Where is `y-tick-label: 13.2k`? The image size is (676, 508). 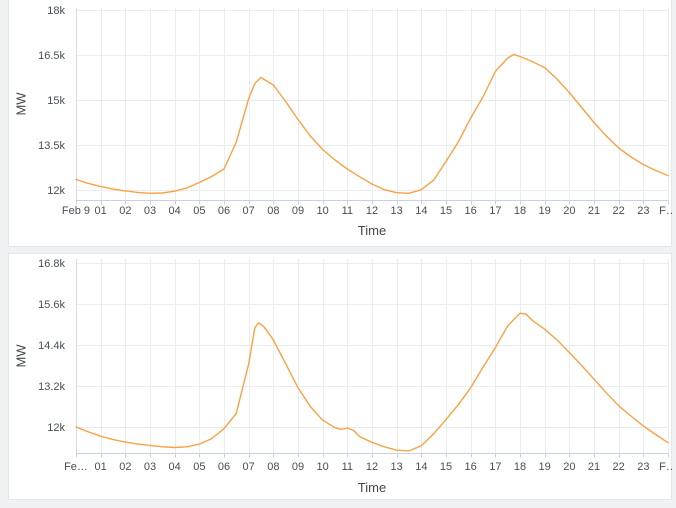
y-tick-label: 13.2k is located at coordinates (51, 387).